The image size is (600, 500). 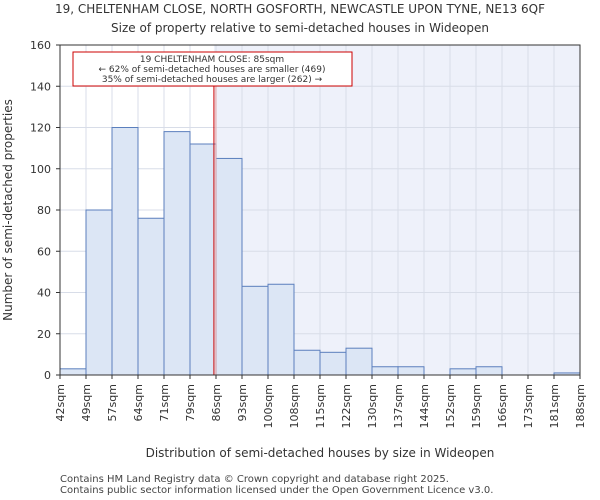 What do you see at coordinates (40, 169) in the screenshot?
I see `y-tick-label-5: 100` at bounding box center [40, 169].